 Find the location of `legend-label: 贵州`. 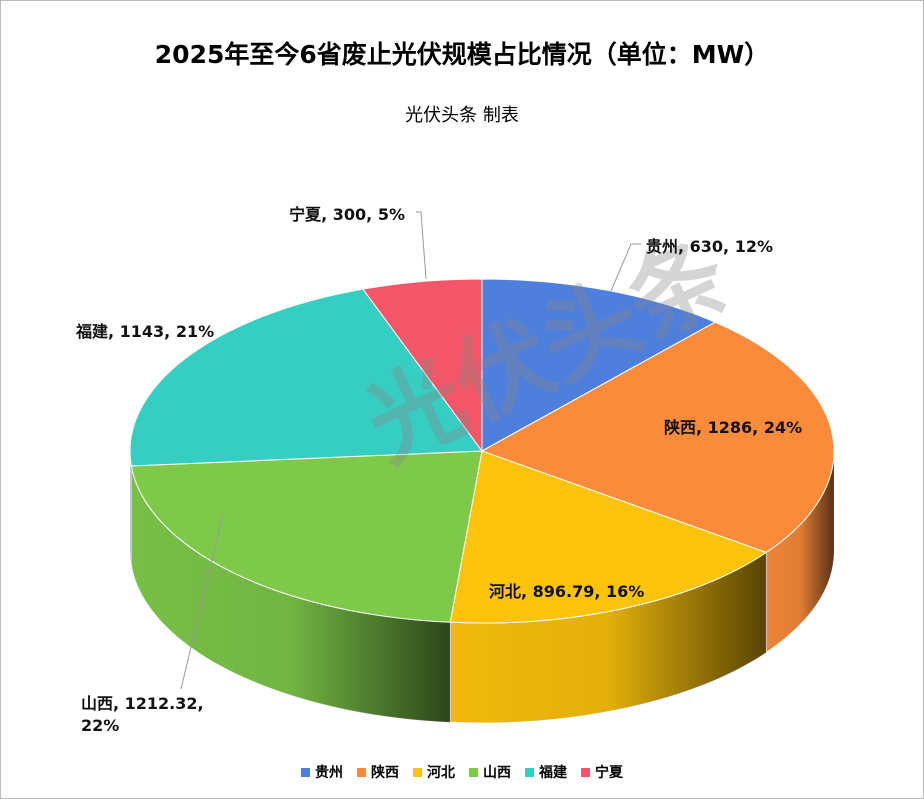

legend-label: 贵州 is located at coordinates (329, 773).